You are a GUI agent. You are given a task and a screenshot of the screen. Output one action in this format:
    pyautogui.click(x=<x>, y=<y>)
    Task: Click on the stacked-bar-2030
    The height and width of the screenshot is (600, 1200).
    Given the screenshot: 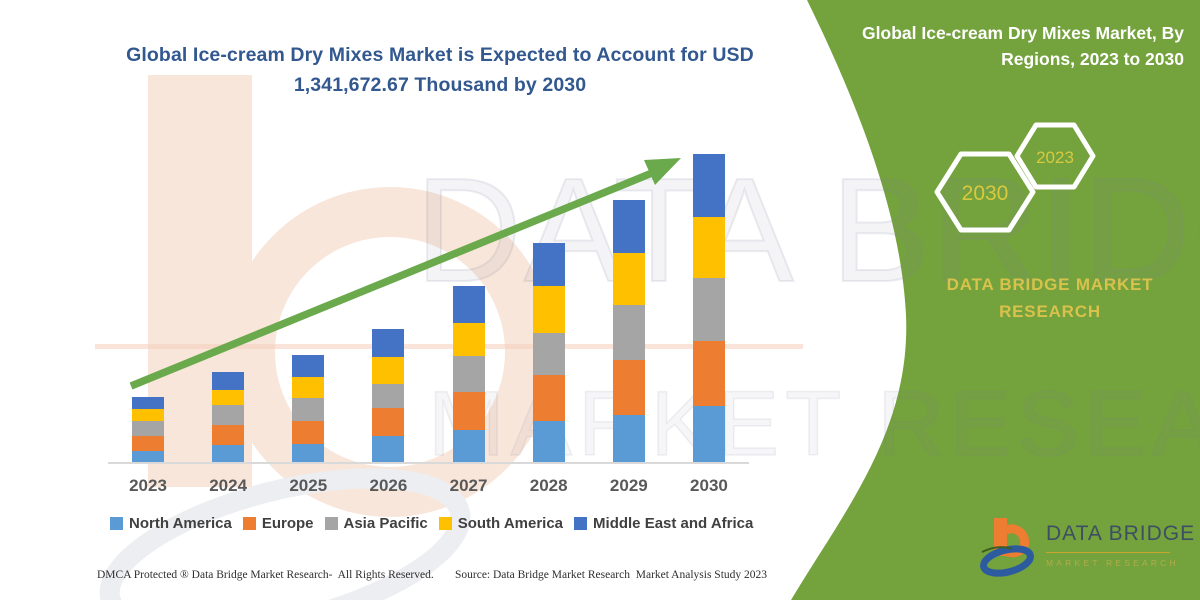 What is the action you would take?
    pyautogui.click(x=708, y=308)
    